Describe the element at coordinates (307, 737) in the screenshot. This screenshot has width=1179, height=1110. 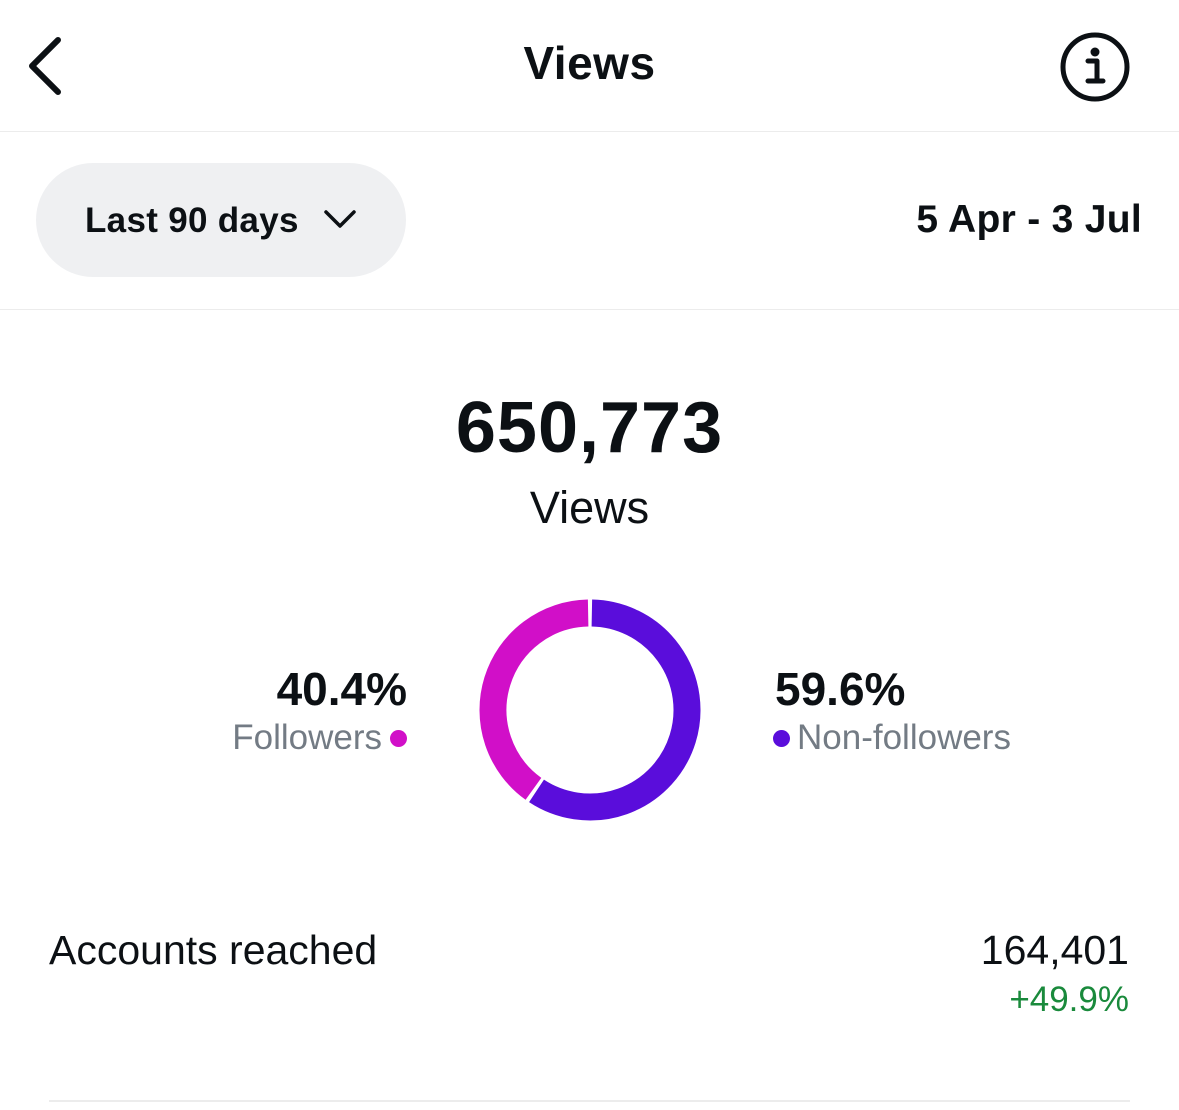
I see `followers-legend-label: Followers` at that location.